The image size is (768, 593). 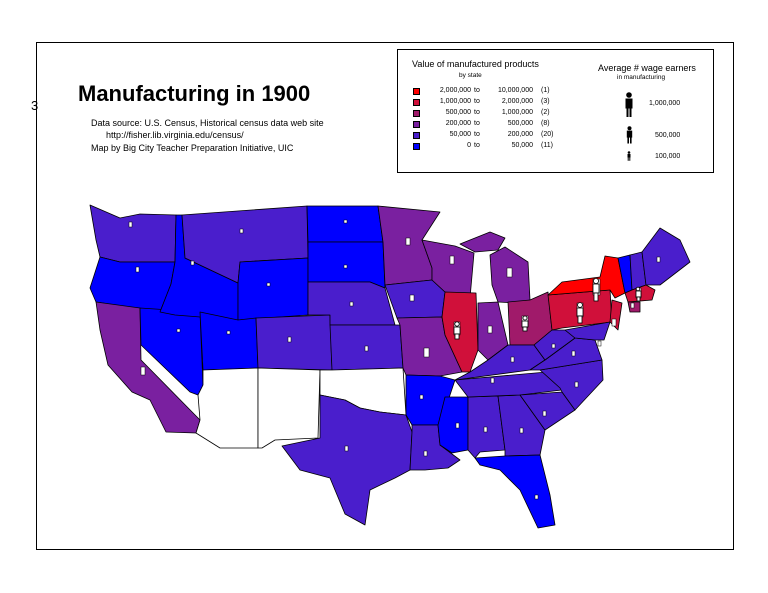 I want to click on wage-mark-mo, so click(x=426, y=352).